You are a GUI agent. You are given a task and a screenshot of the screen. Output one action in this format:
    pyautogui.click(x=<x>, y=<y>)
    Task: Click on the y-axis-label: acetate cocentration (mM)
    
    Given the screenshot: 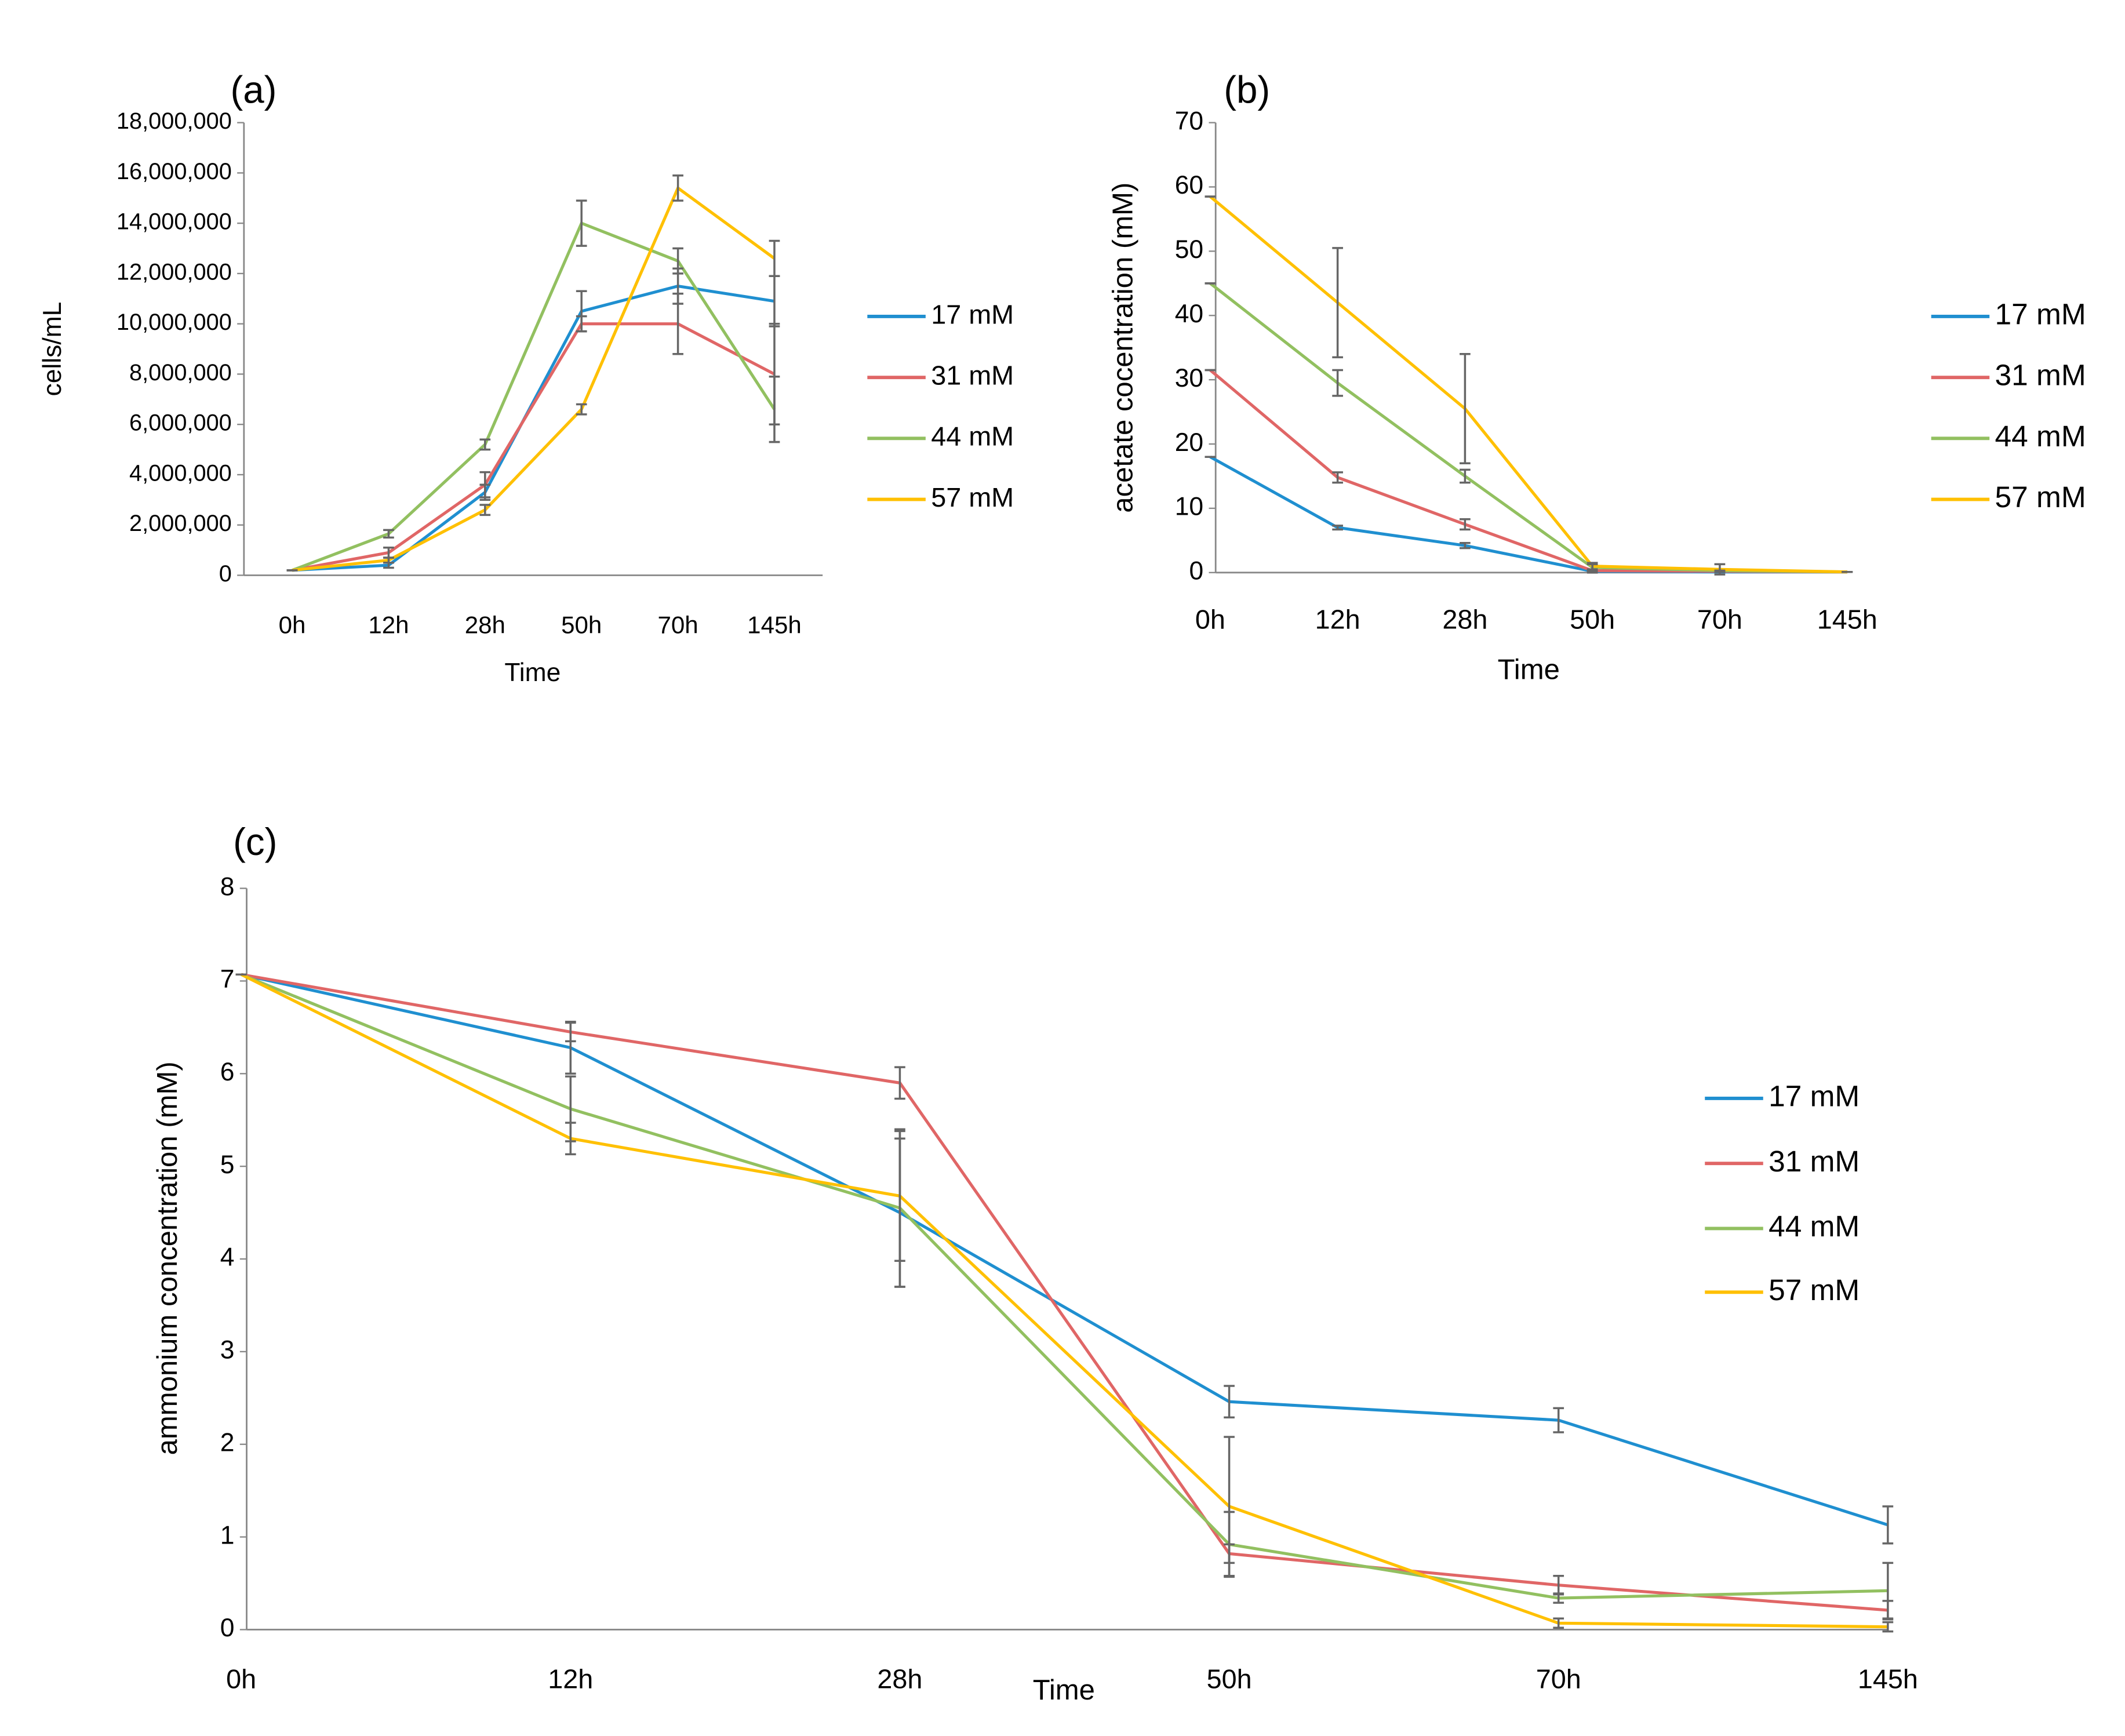 What is the action you would take?
    pyautogui.click(x=1123, y=348)
    